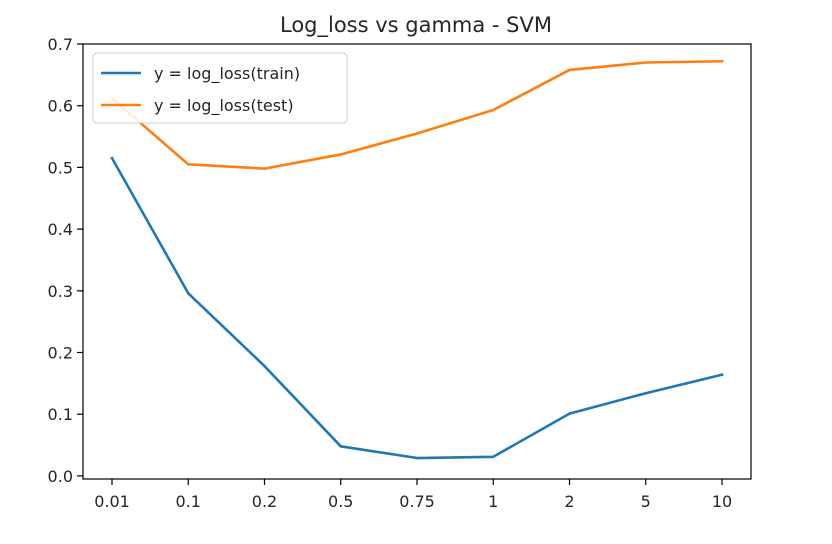 This screenshot has width=832, height=544. What do you see at coordinates (60, 291) in the screenshot?
I see `y-tick-label: 0.3` at bounding box center [60, 291].